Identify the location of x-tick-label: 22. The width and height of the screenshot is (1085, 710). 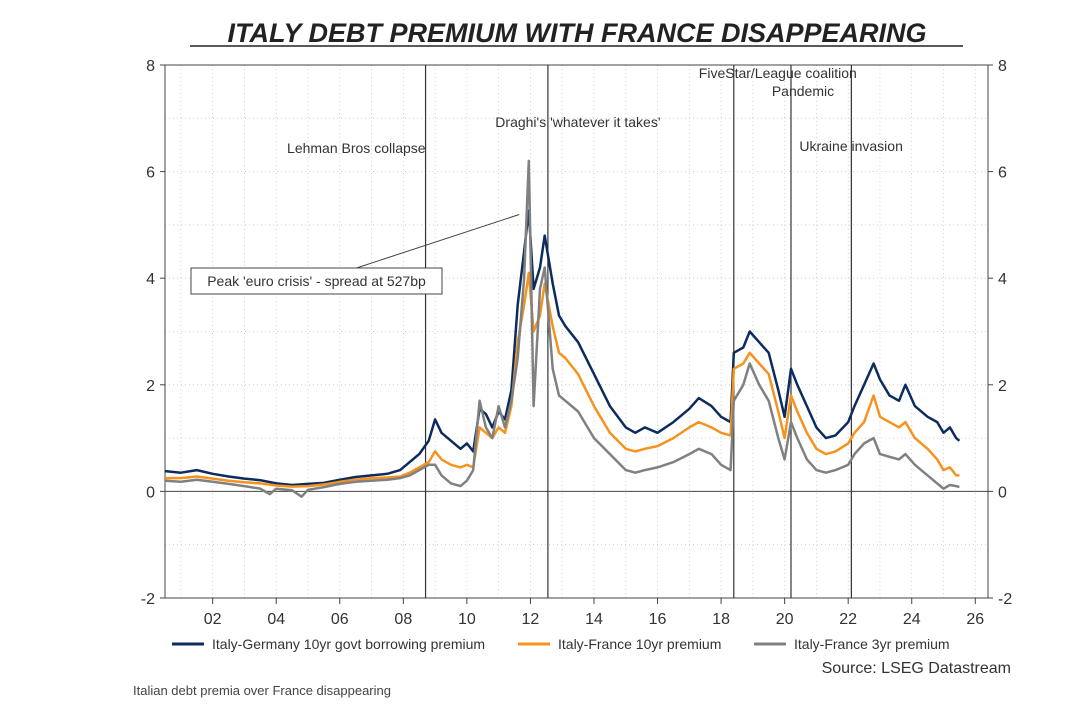
(848, 619).